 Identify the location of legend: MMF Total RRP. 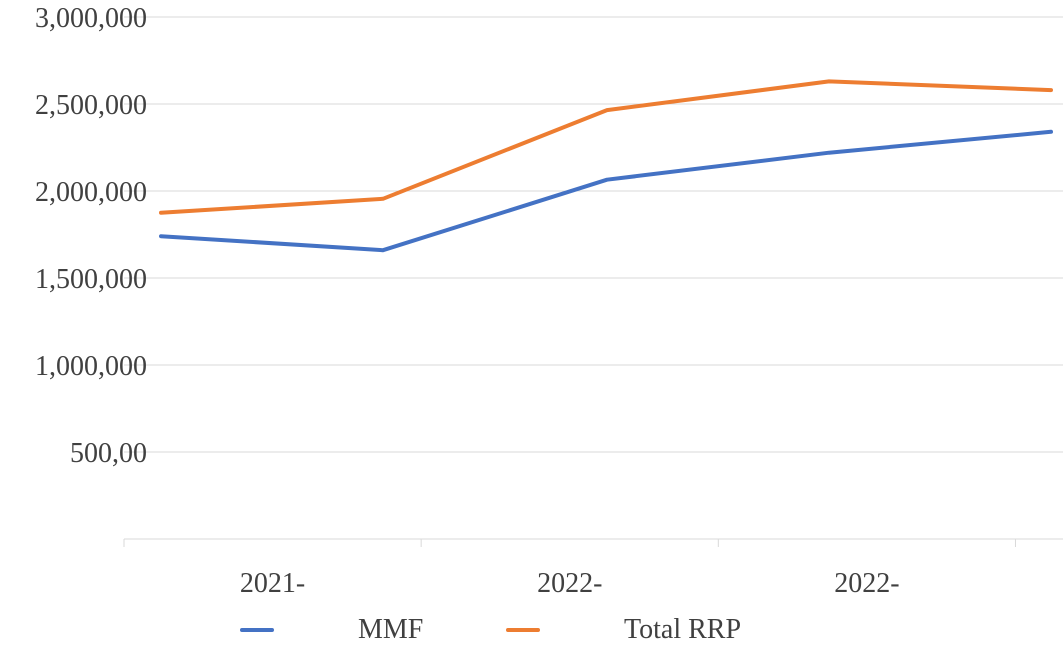
(531, 630).